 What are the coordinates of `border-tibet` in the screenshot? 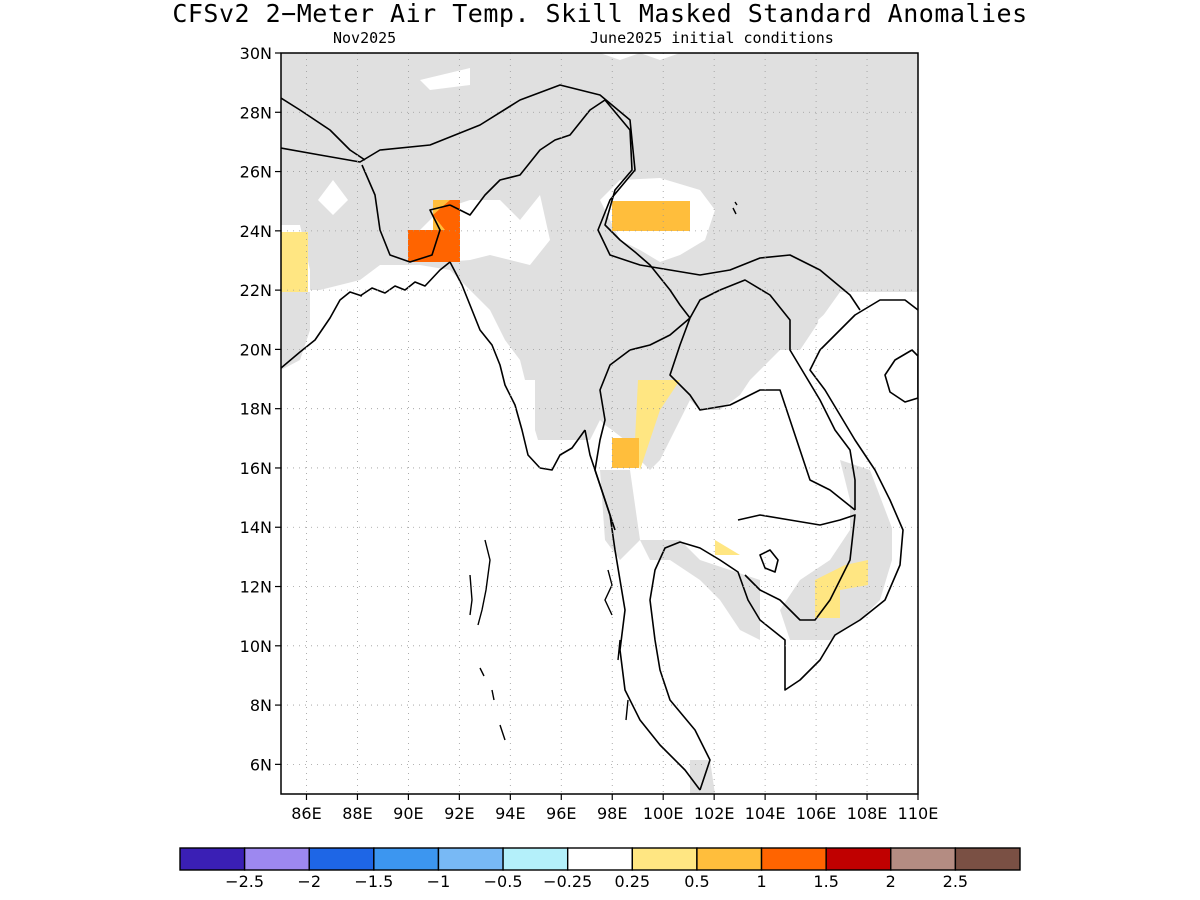 It's located at (571, 197).